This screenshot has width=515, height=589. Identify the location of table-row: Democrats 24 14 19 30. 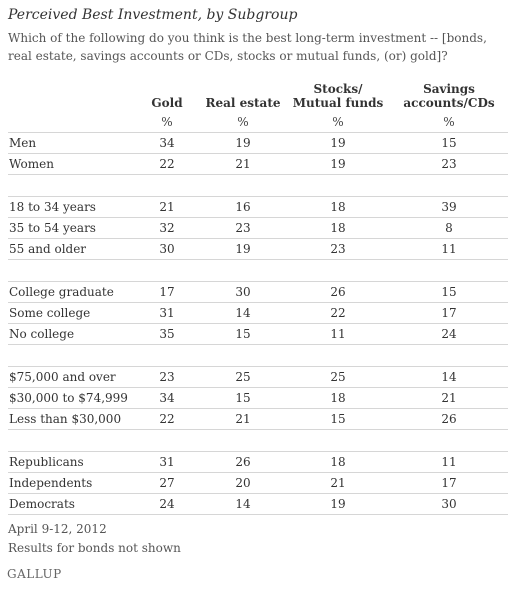
(258, 504).